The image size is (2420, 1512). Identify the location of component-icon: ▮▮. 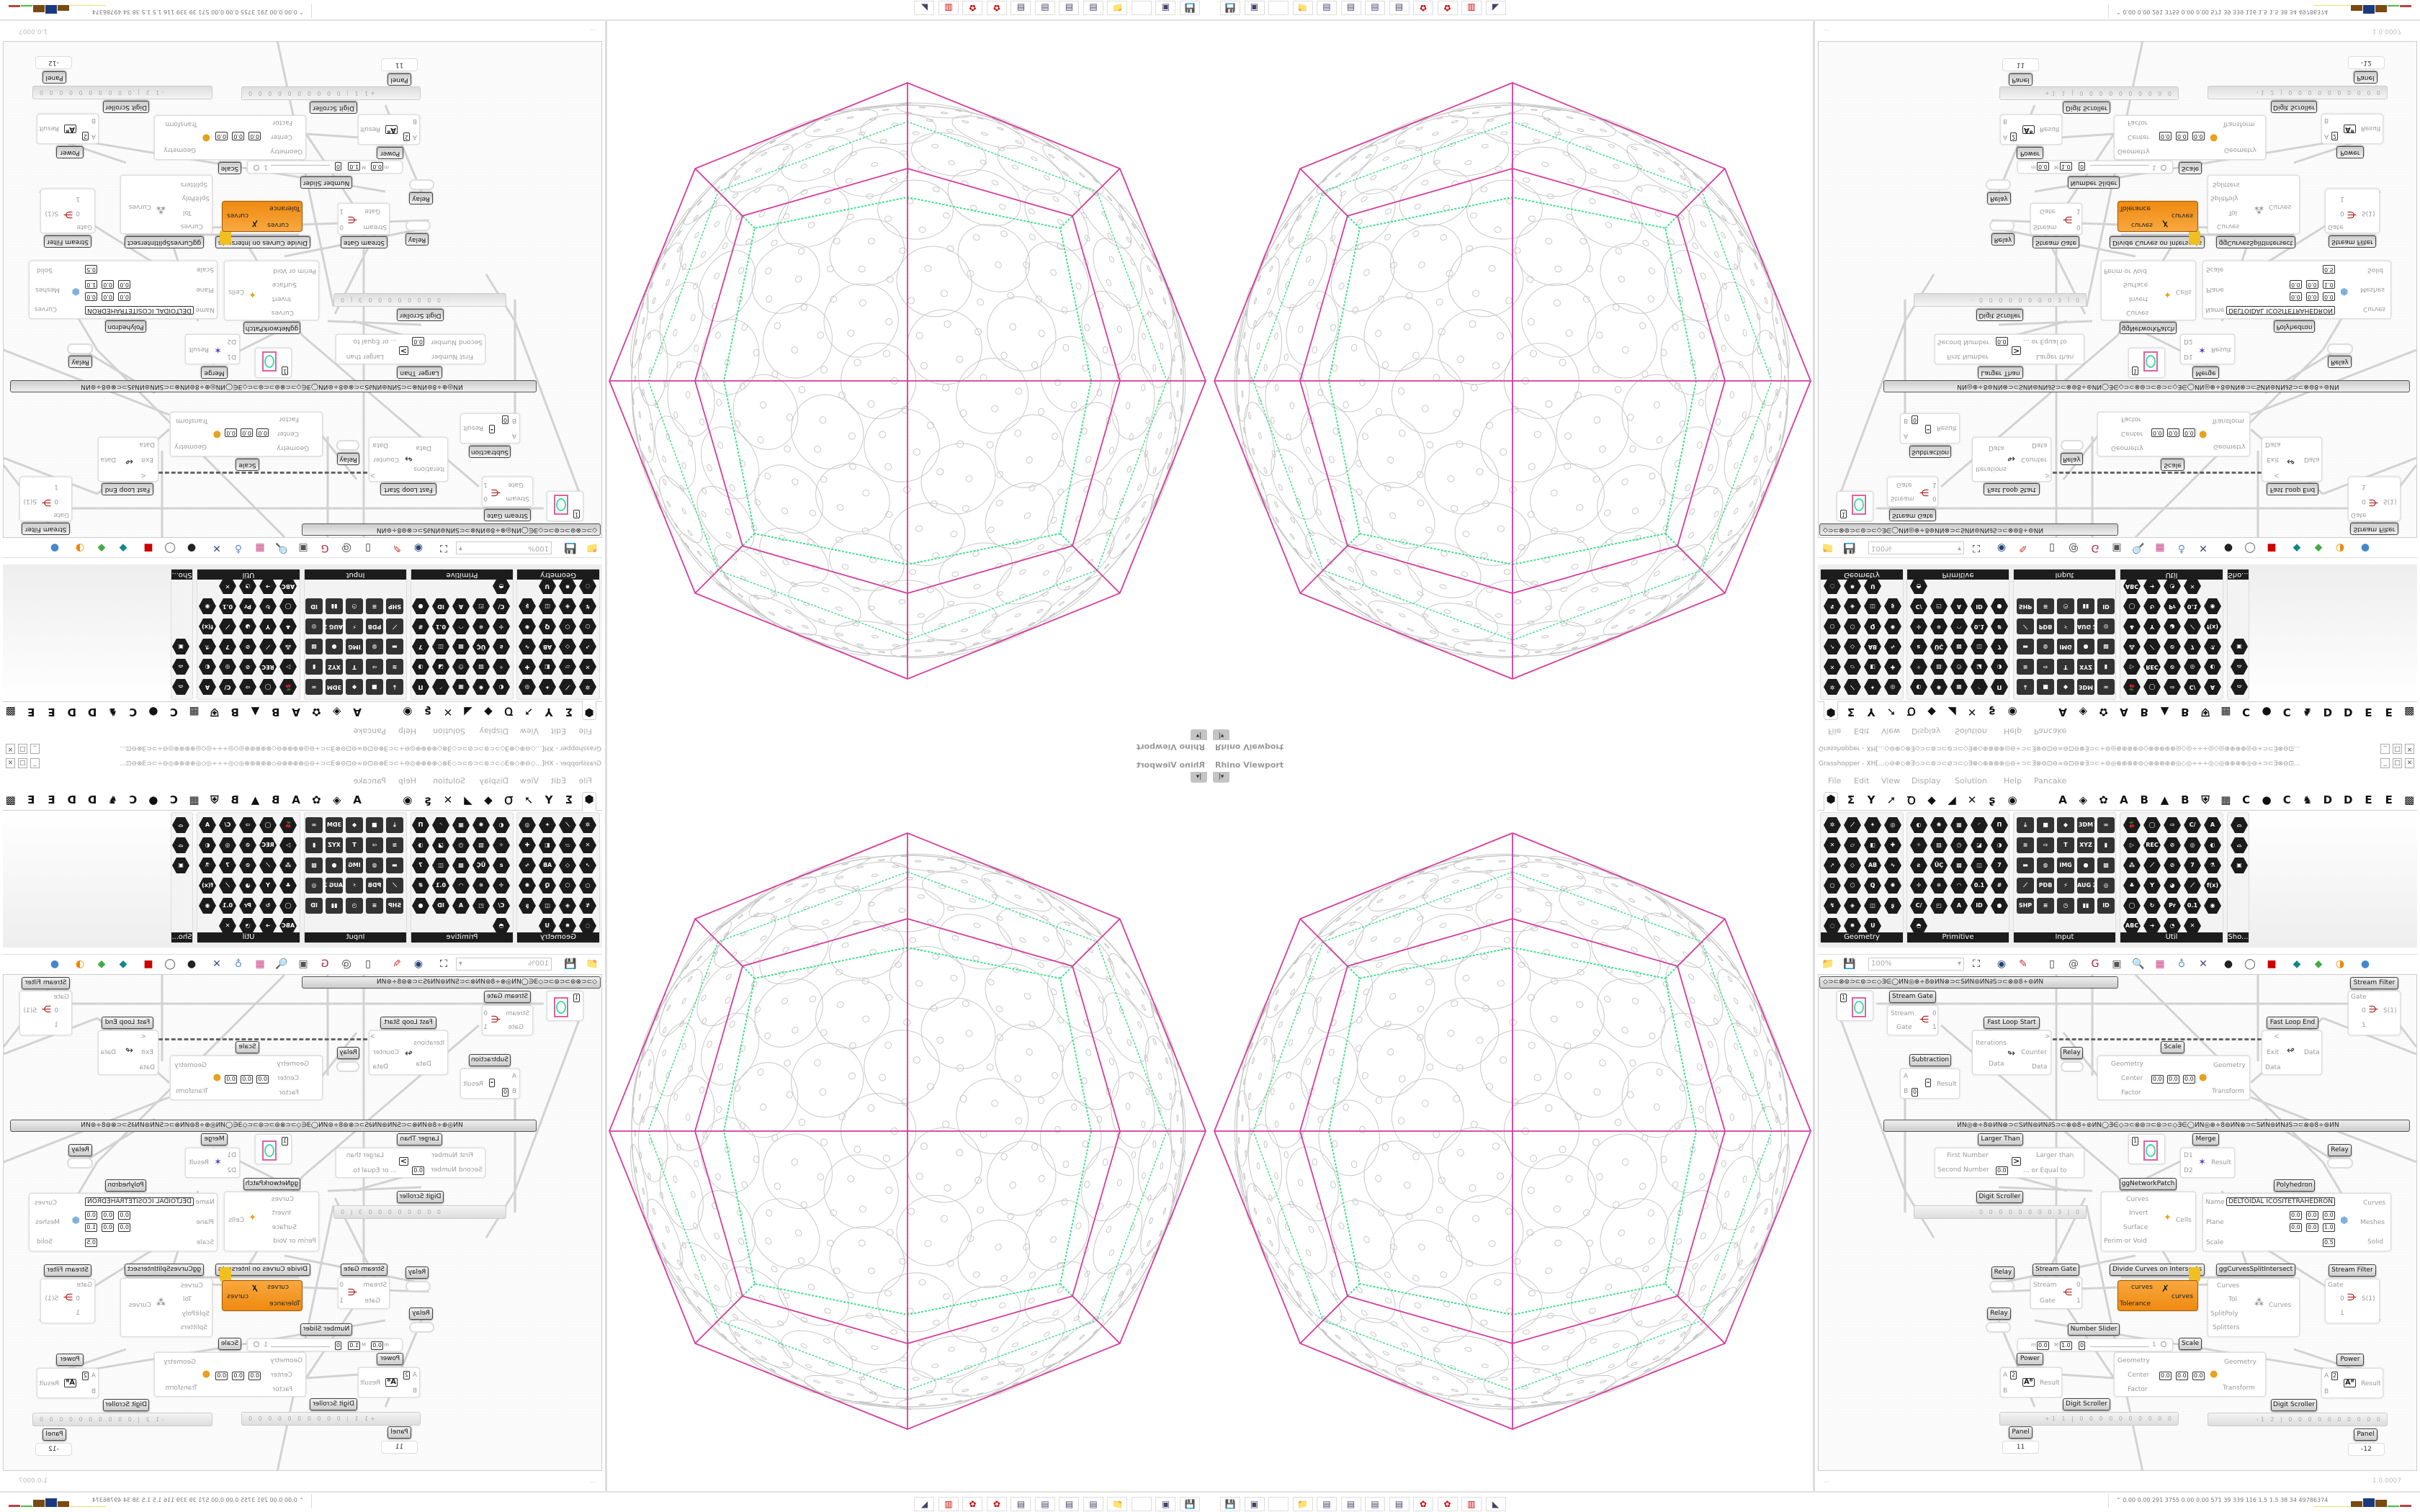
(2085, 606).